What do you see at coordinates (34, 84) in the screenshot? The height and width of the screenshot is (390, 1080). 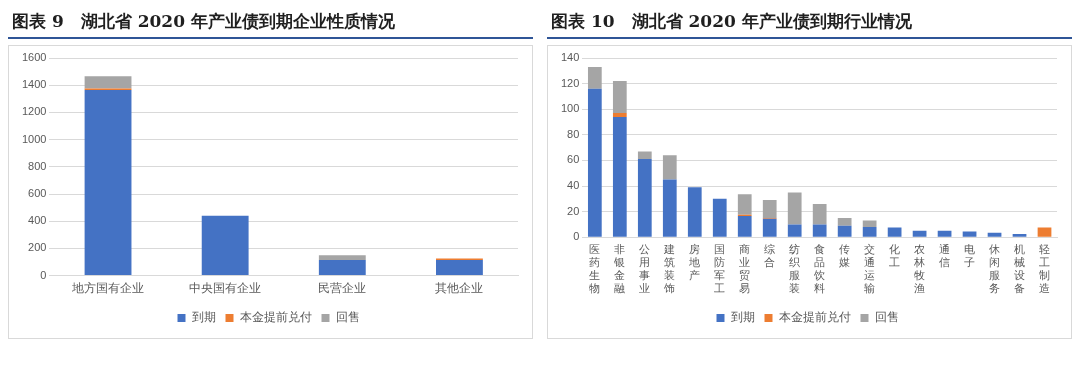 I see `y-tick-label: 1400` at bounding box center [34, 84].